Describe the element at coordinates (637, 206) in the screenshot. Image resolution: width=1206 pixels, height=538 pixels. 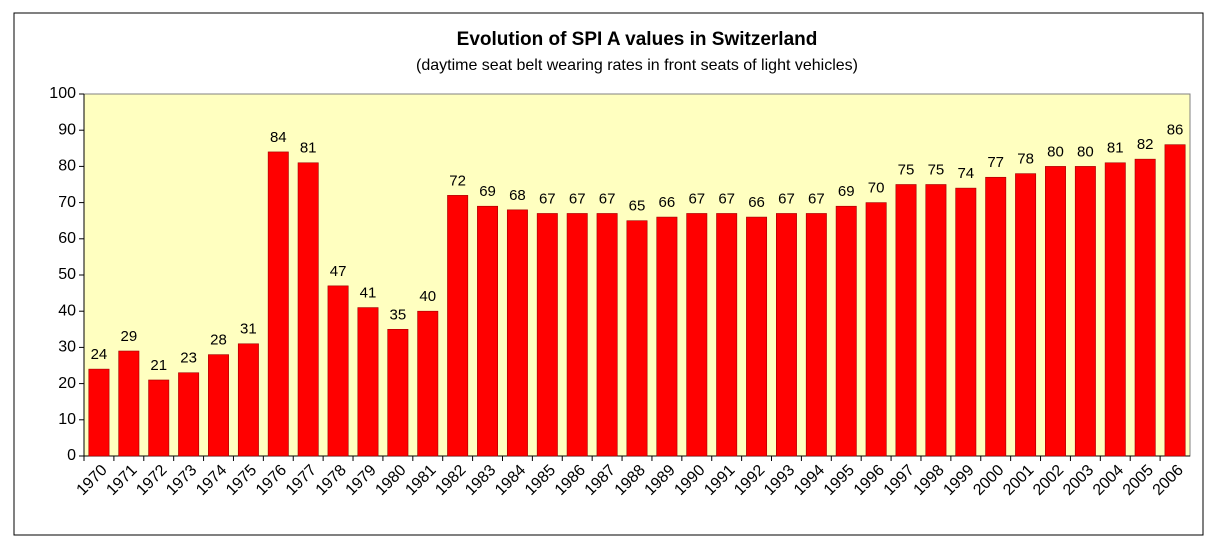
I see `value-label: 65` at that location.